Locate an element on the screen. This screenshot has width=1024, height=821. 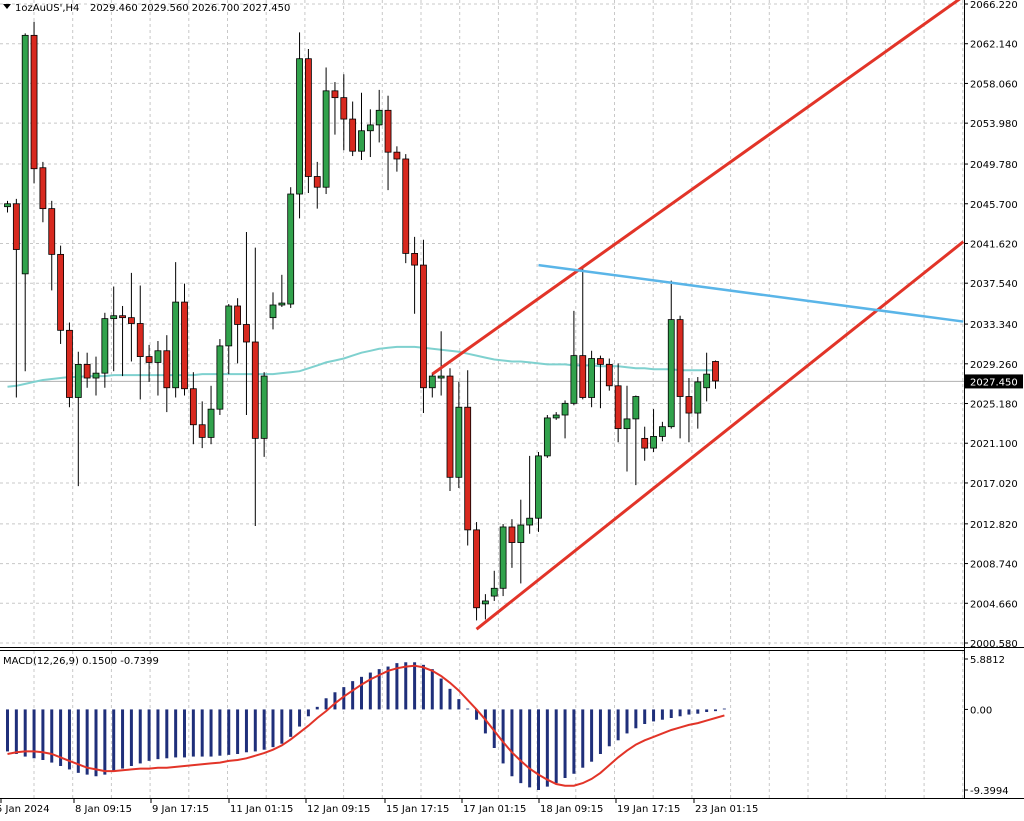
symbol-dropdown-icon is located at coordinates (7, 6).